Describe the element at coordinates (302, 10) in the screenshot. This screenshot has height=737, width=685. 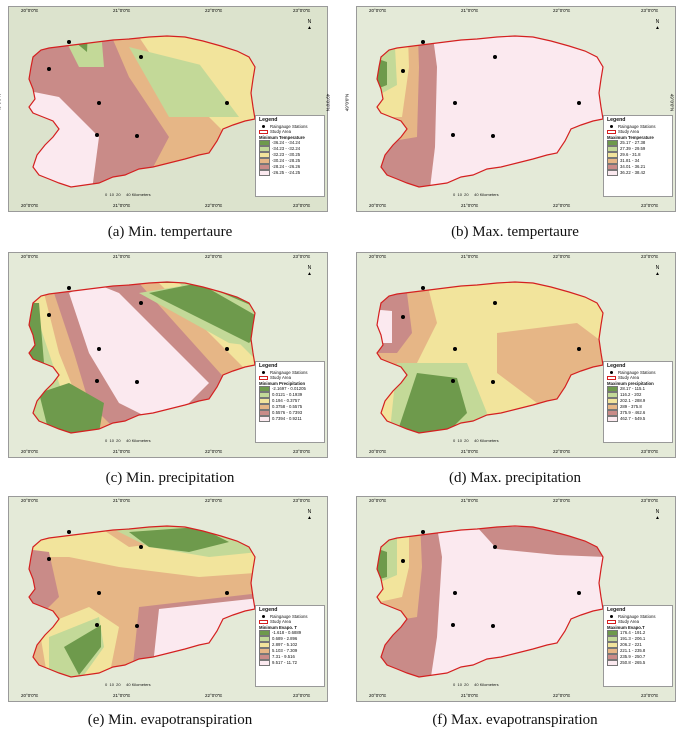
I see `tick-top-4: 23°0'0"E` at that location.